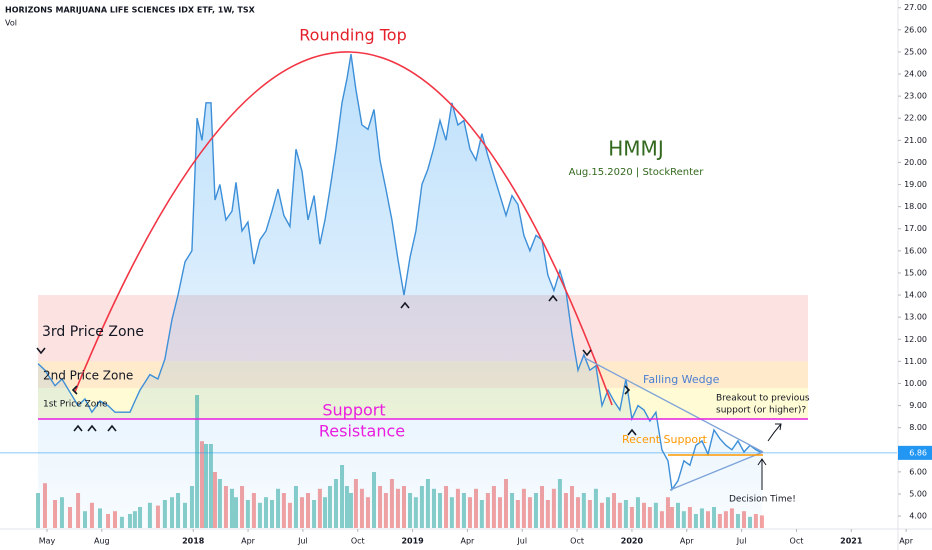 This screenshot has height=550, width=932. I want to click on y-tick-label: 25.00, so click(915, 51).